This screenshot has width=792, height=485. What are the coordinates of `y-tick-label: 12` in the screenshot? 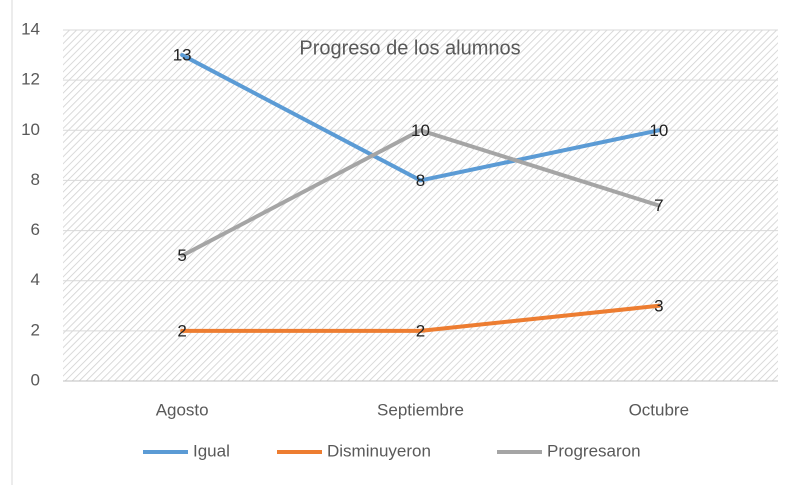 It's located at (30, 79).